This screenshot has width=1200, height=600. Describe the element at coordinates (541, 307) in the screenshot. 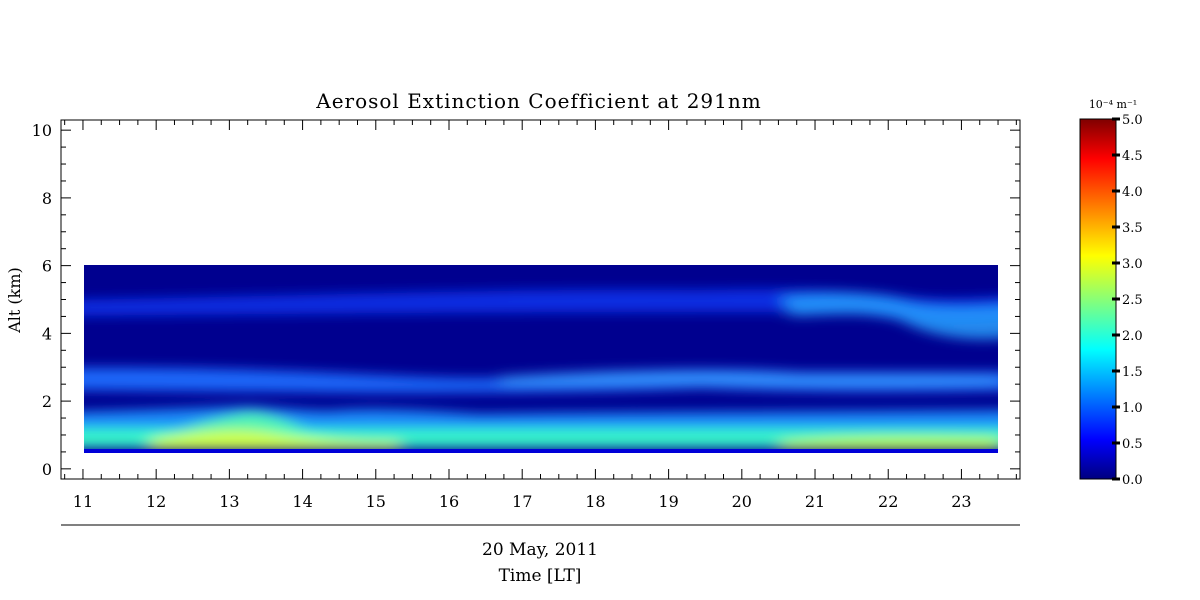

I see `upper-aerosol-layer` at that location.